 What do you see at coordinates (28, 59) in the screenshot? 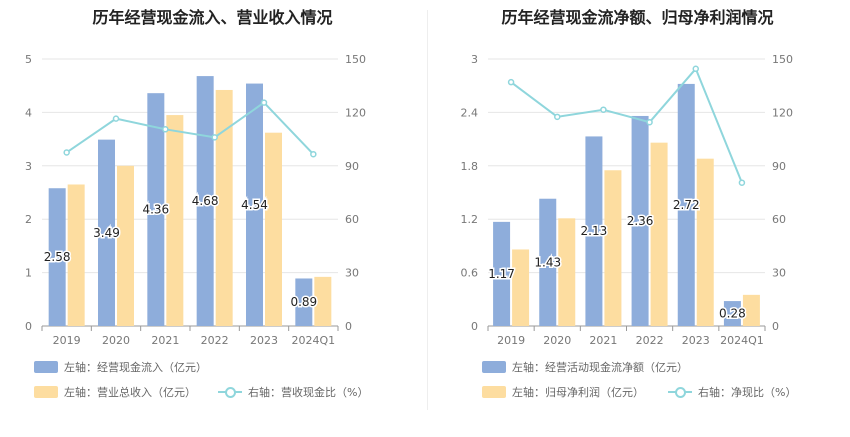
I see `y-left-tick-label: 5` at bounding box center [28, 59].